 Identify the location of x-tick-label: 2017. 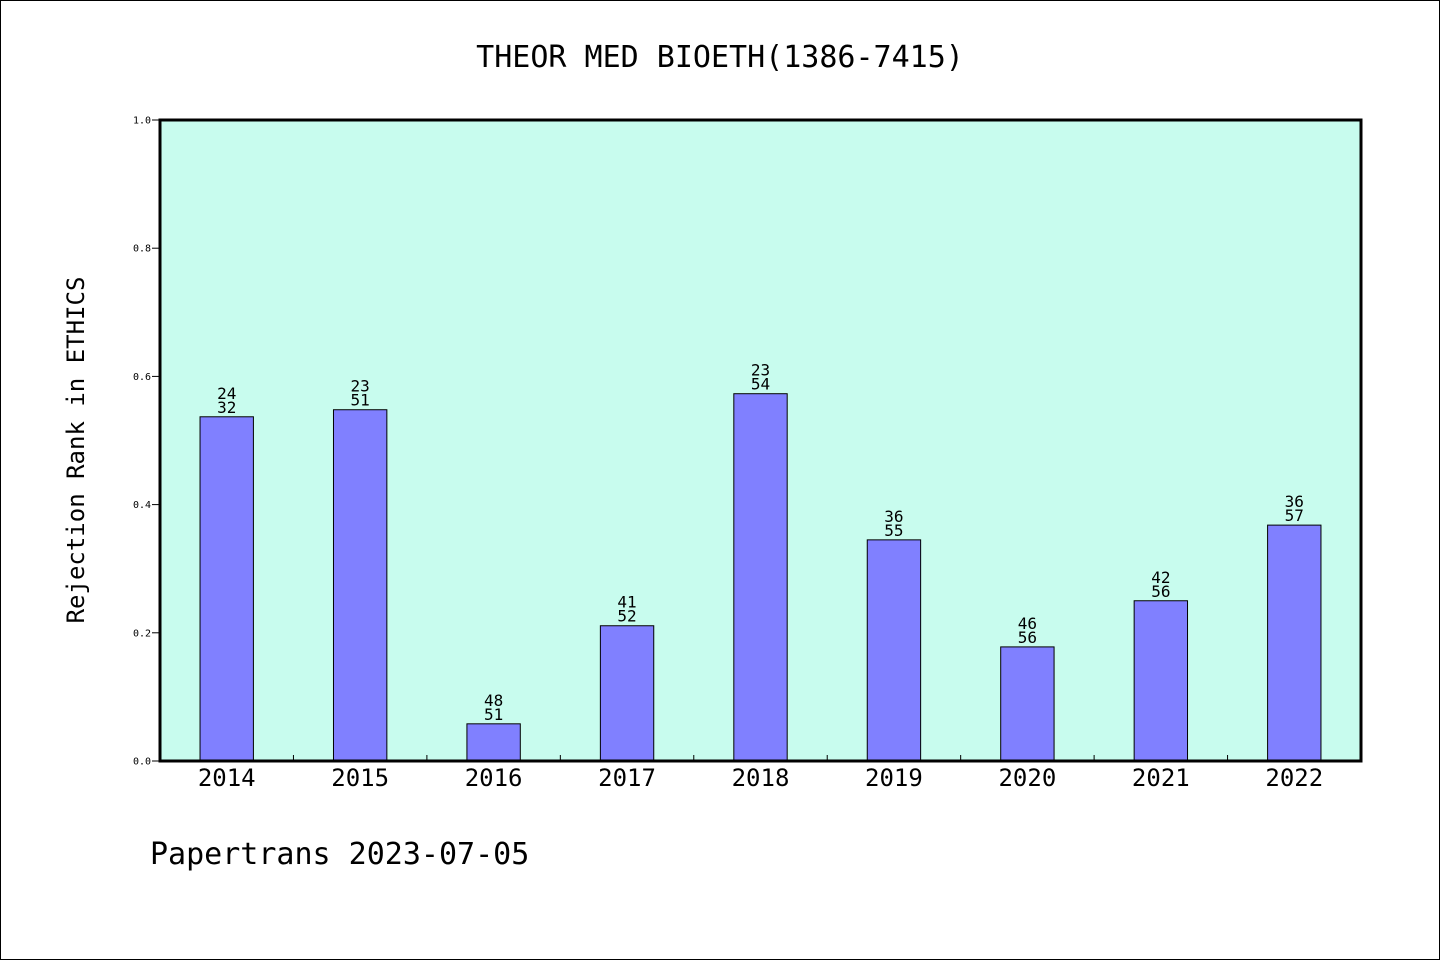
(627, 778).